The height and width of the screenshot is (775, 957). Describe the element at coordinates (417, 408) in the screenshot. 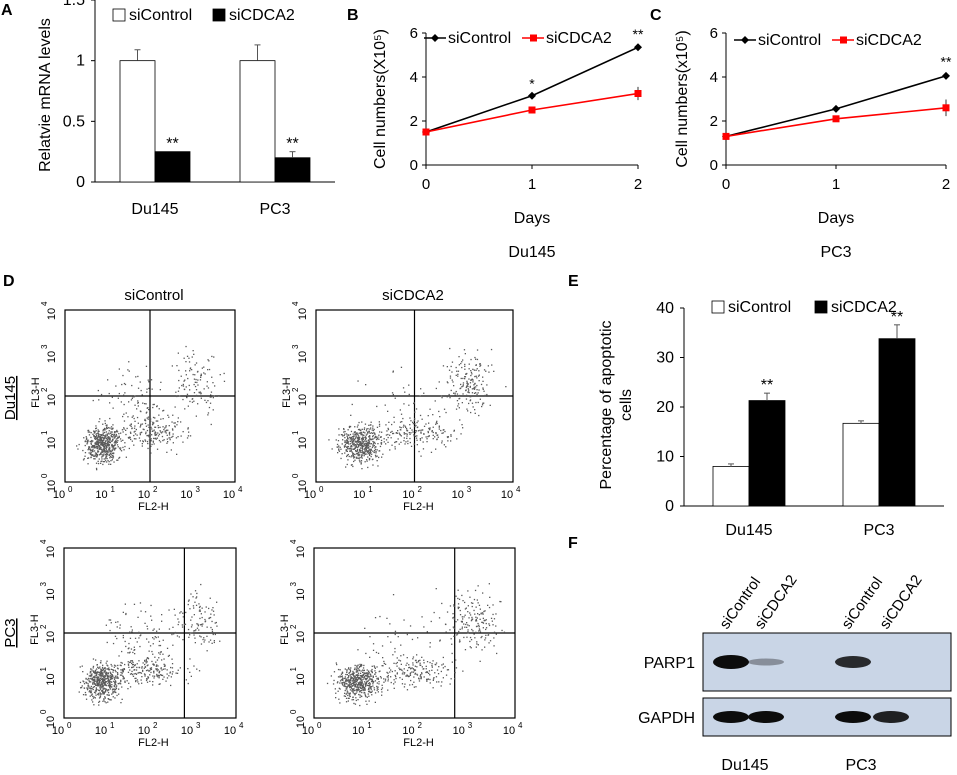

I see `event-dots` at that location.